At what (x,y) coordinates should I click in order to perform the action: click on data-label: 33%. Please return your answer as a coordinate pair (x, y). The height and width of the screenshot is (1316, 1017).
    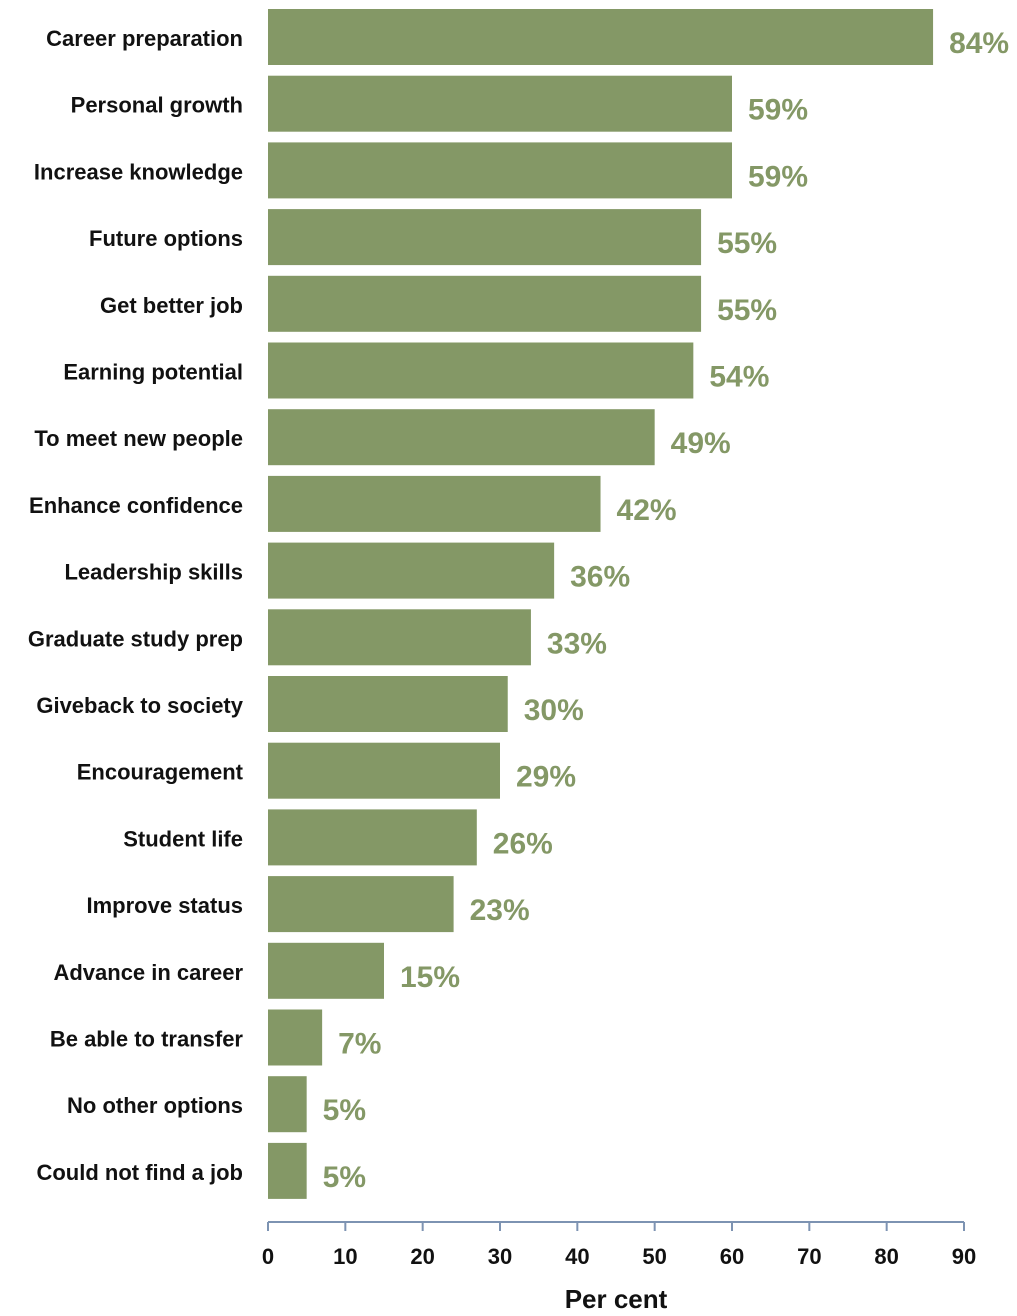
    Looking at the image, I should click on (577, 643).